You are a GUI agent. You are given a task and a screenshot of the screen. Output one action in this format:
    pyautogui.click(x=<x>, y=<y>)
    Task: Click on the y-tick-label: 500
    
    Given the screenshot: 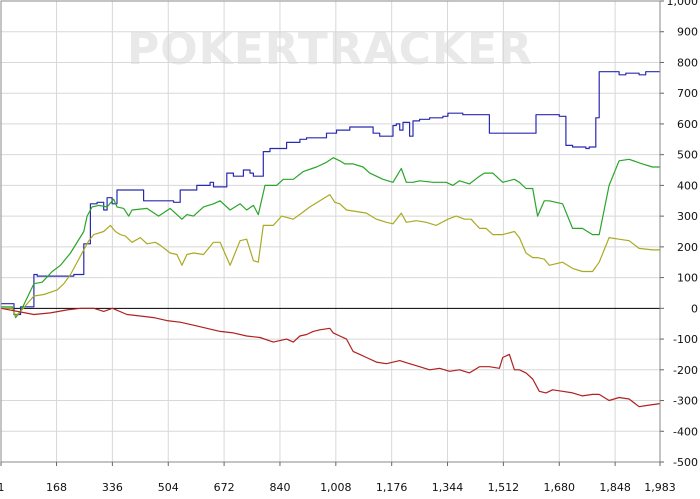 What is the action you would take?
    pyautogui.click(x=687, y=155)
    